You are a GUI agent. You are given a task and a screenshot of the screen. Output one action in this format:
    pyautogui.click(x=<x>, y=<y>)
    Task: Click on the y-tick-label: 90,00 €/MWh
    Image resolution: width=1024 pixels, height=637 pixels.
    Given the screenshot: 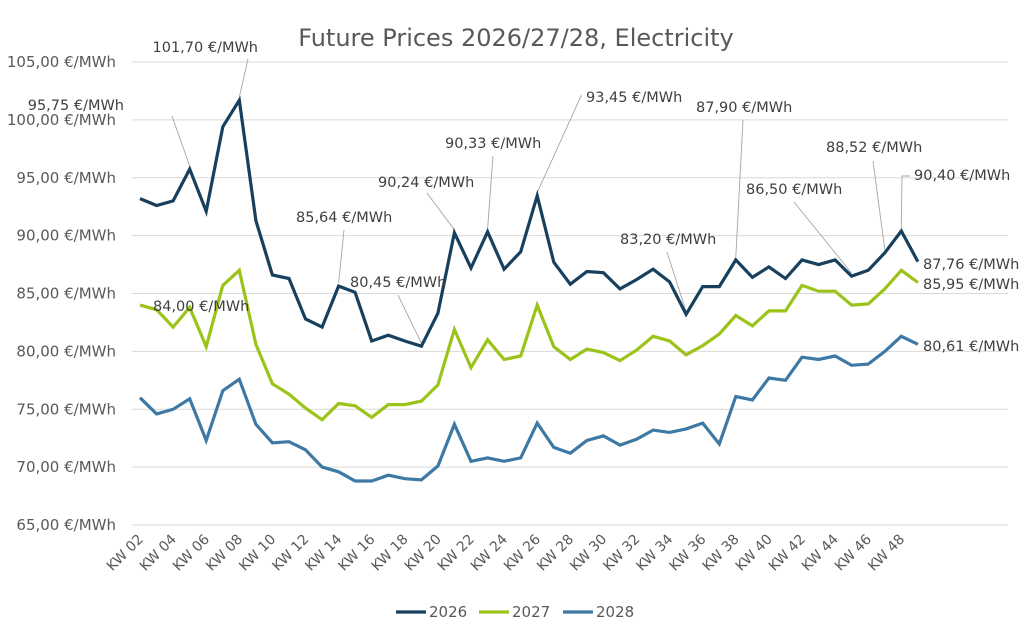 What is the action you would take?
    pyautogui.click(x=66, y=236)
    